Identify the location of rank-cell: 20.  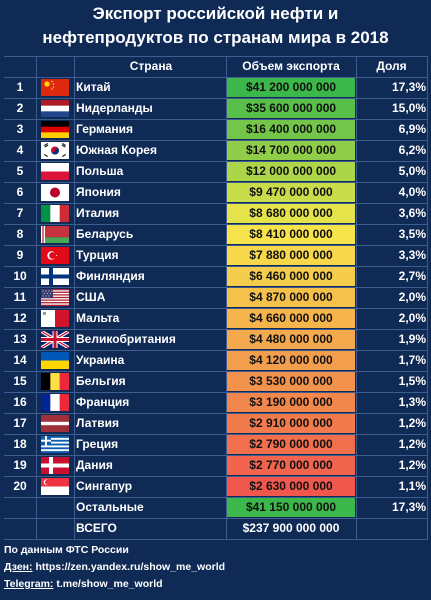
(20, 486).